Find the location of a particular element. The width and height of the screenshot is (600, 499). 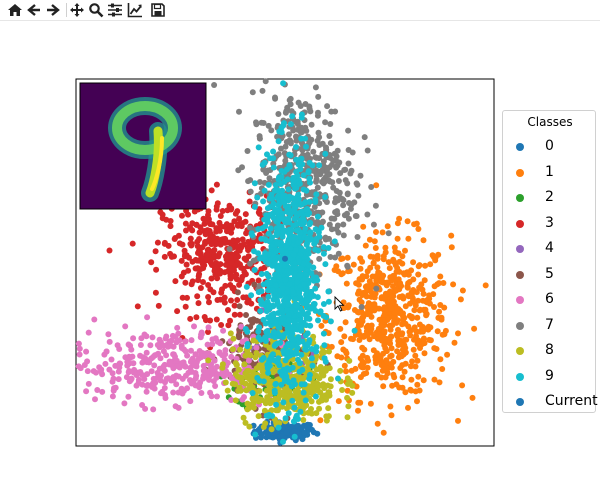

home-icon is located at coordinates (15, 10).